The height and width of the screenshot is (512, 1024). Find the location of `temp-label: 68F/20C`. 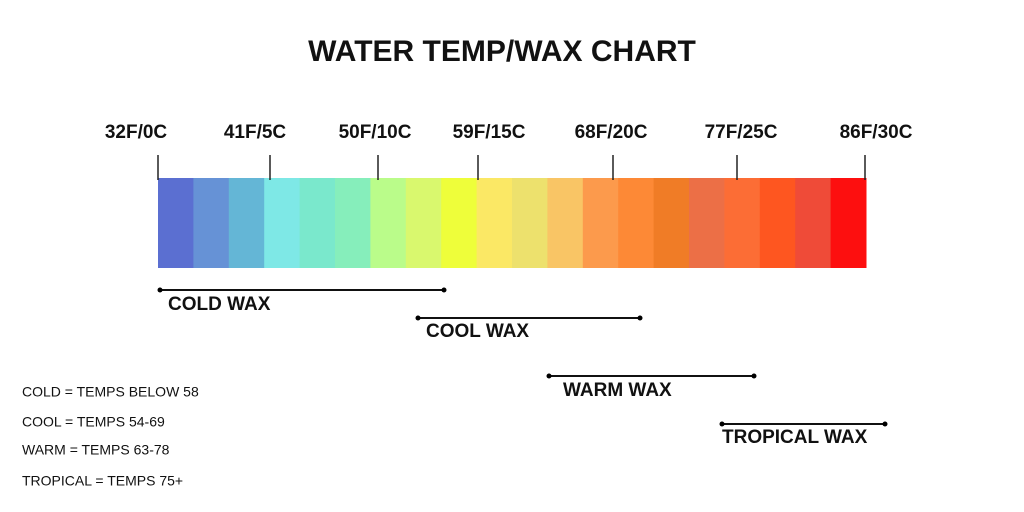

temp-label: 68F/20C is located at coordinates (611, 132).